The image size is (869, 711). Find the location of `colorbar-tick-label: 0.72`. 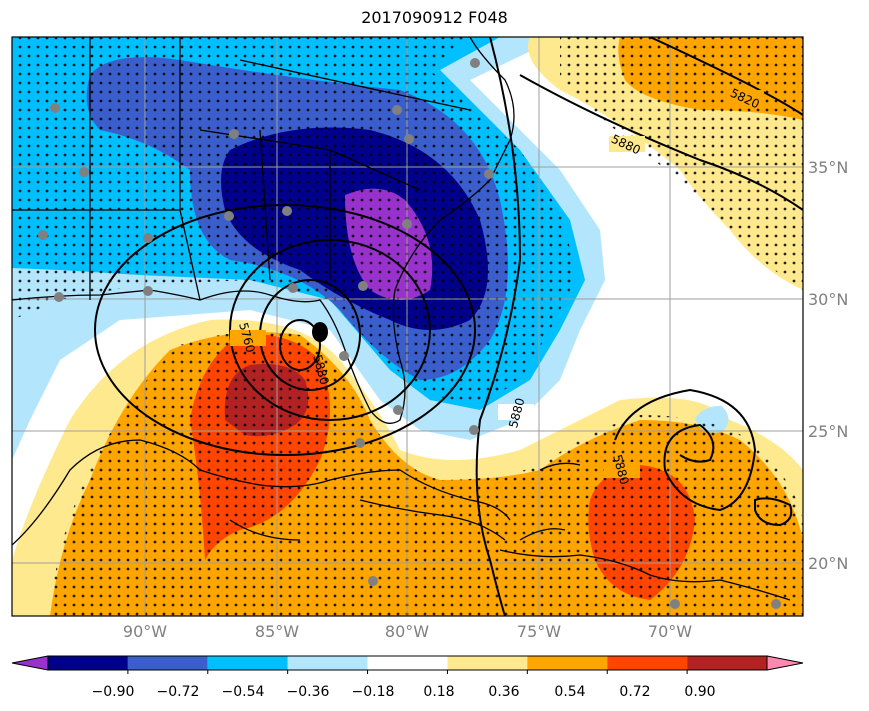

colorbar-tick-label: 0.72 is located at coordinates (634, 692).